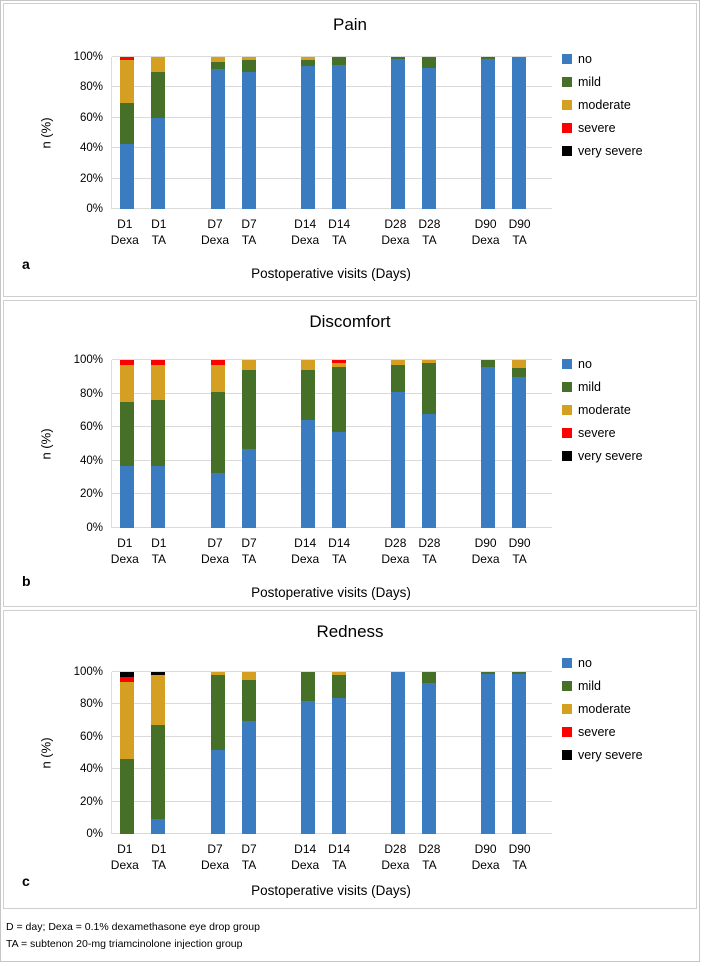 Image resolution: width=704 pixels, height=966 pixels. I want to click on stacked-bar-d1-ta, so click(158, 133).